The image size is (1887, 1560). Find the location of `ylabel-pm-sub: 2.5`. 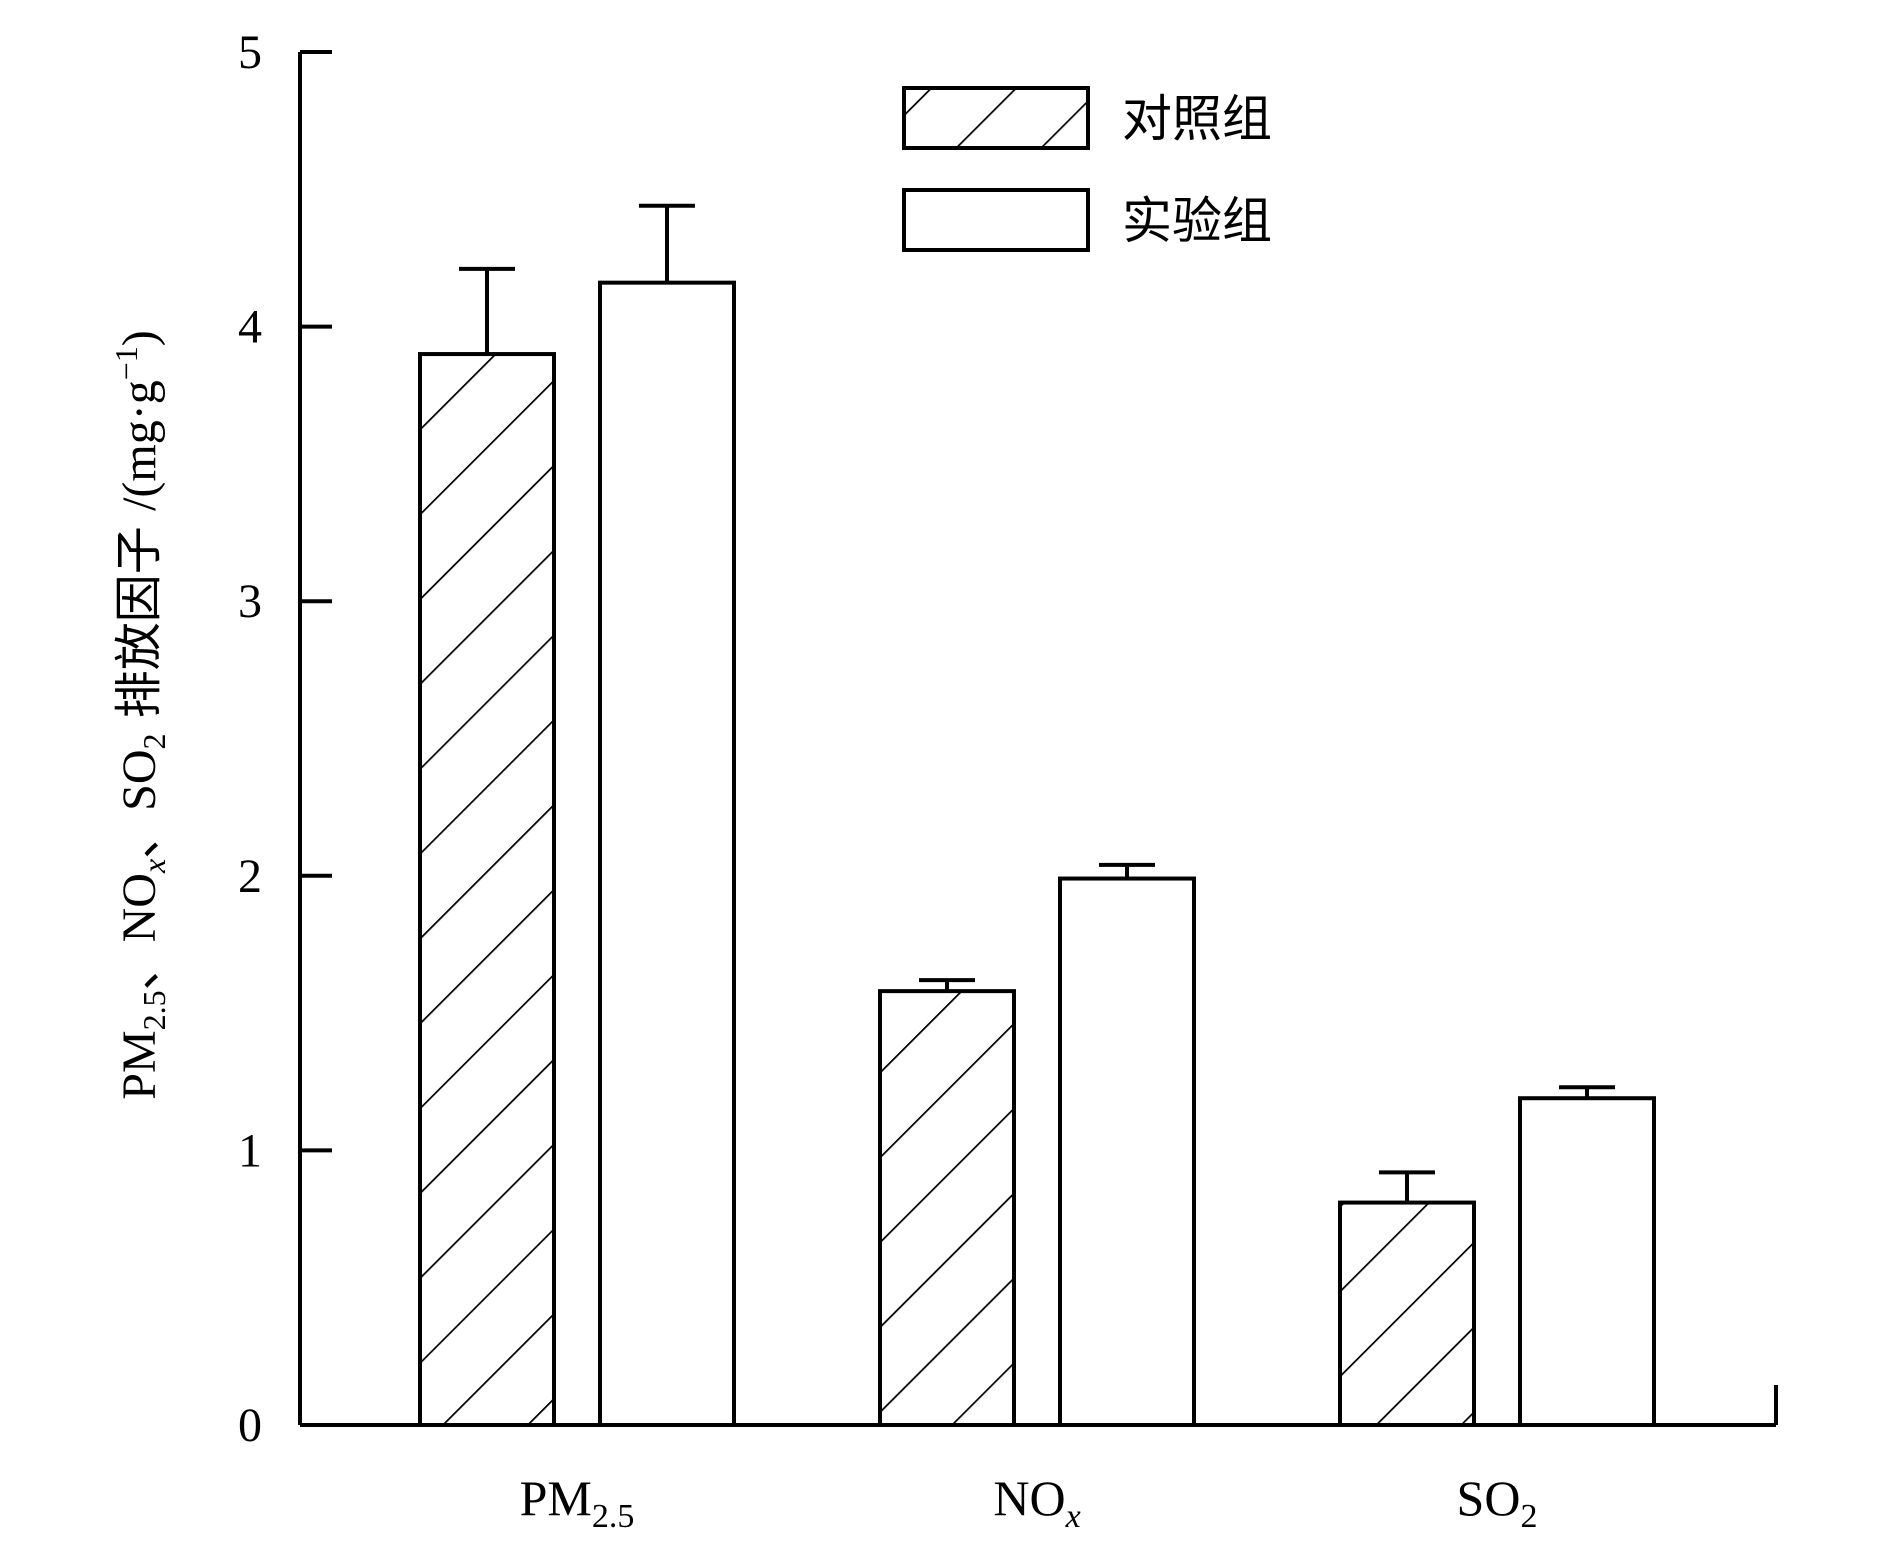

ylabel-pm-sub: 2.5 is located at coordinates (154, 1010).